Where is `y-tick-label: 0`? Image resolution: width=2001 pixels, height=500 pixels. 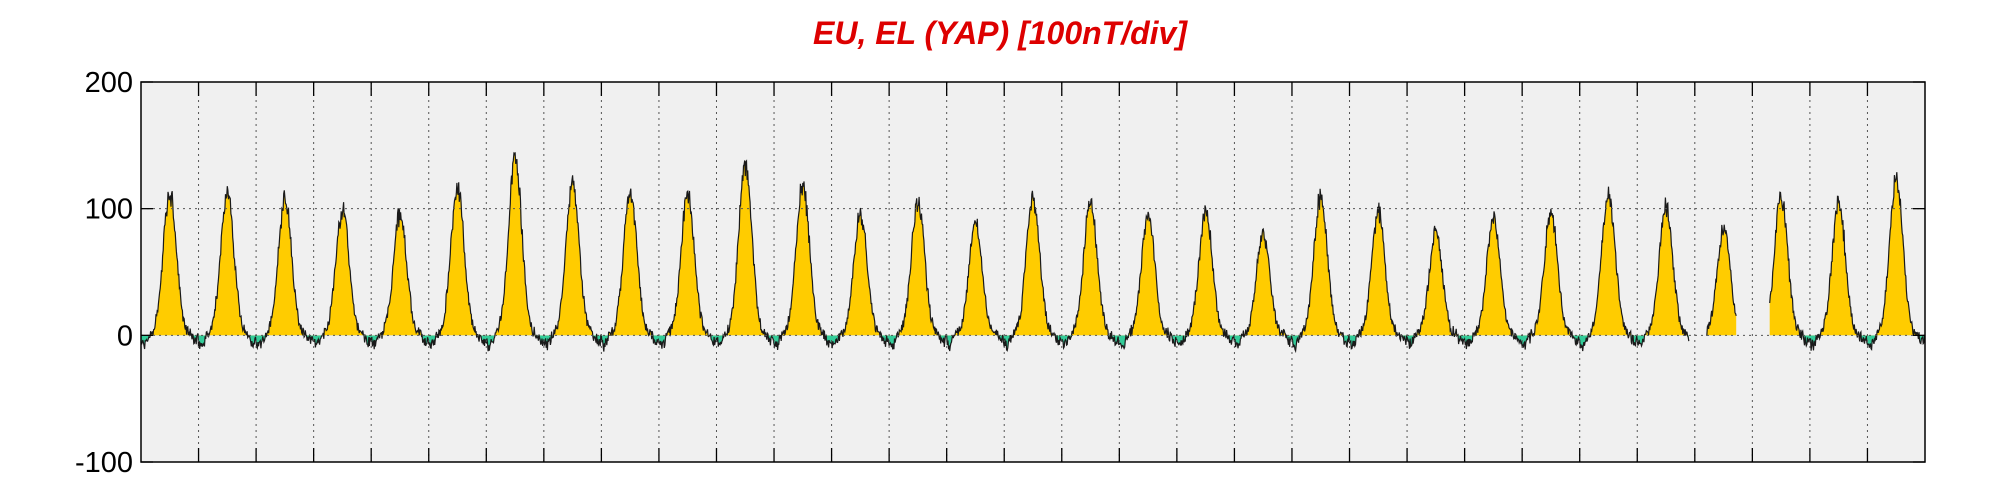
y-tick-label: 0 is located at coordinates (125, 336).